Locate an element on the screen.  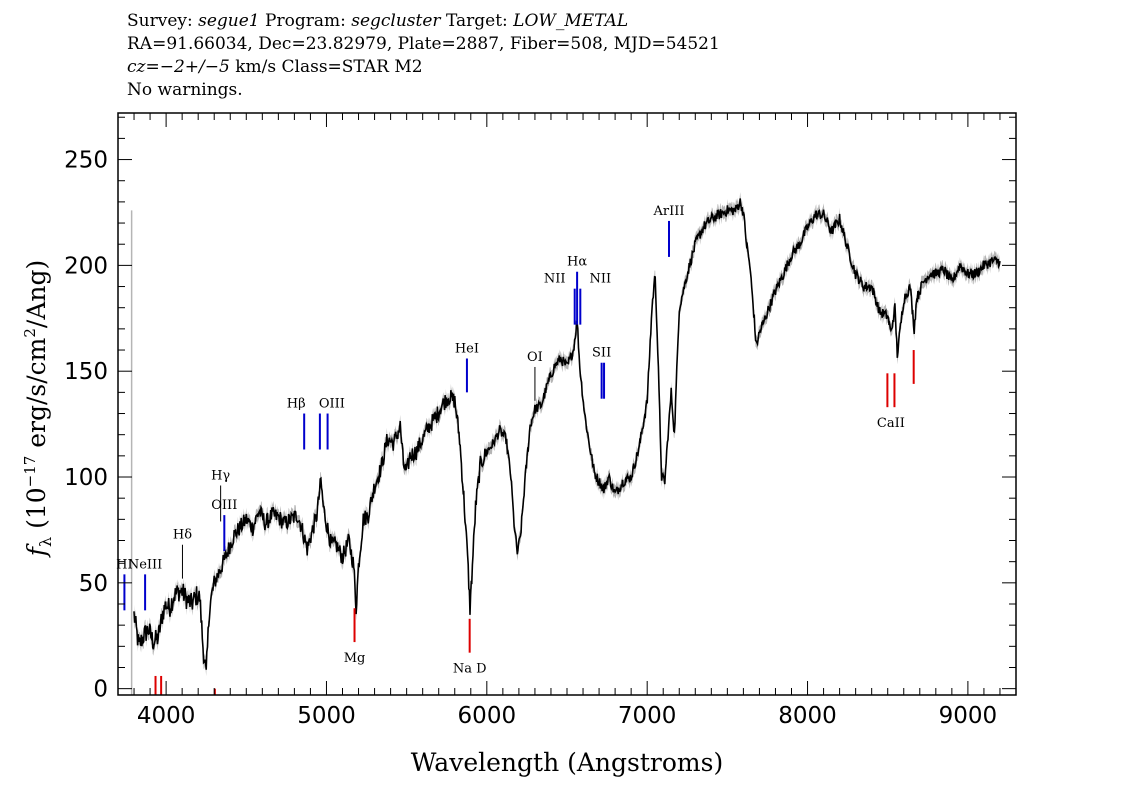
line-label-6: OIII is located at coordinates (332, 404).